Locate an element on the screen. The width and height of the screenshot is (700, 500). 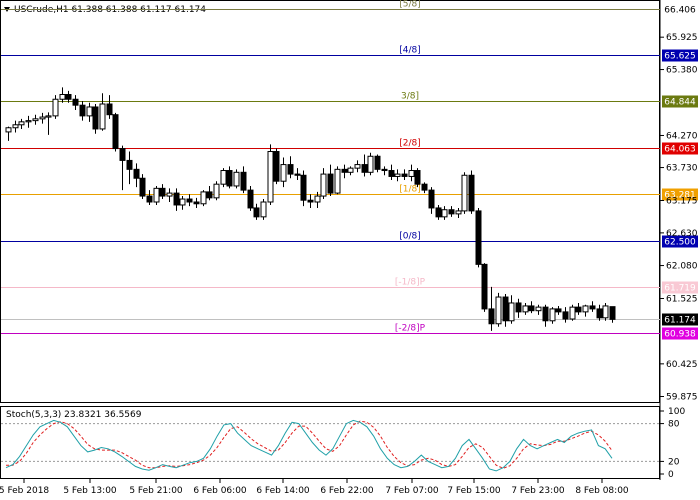
level-price-label: 62.500 is located at coordinates (680, 243).